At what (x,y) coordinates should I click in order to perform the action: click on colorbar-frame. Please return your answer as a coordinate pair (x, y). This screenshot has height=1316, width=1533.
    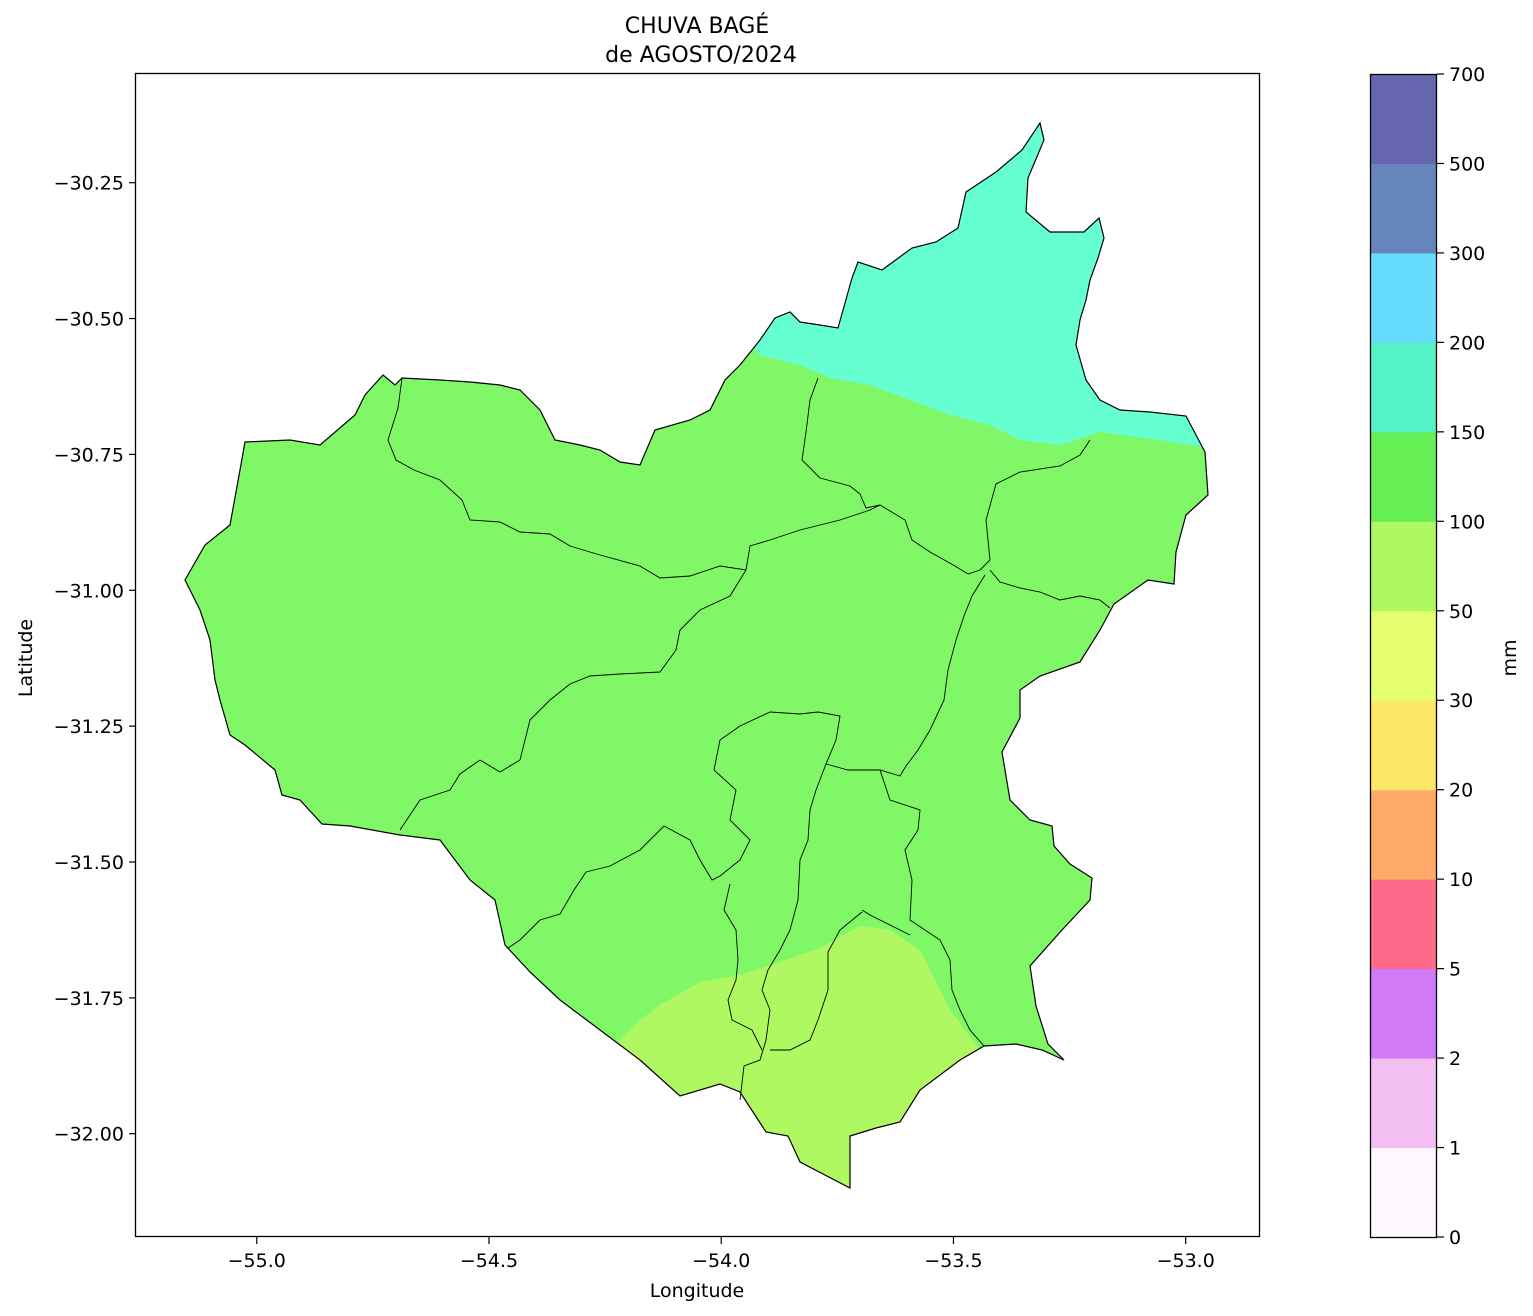
    Looking at the image, I should click on (1403, 656).